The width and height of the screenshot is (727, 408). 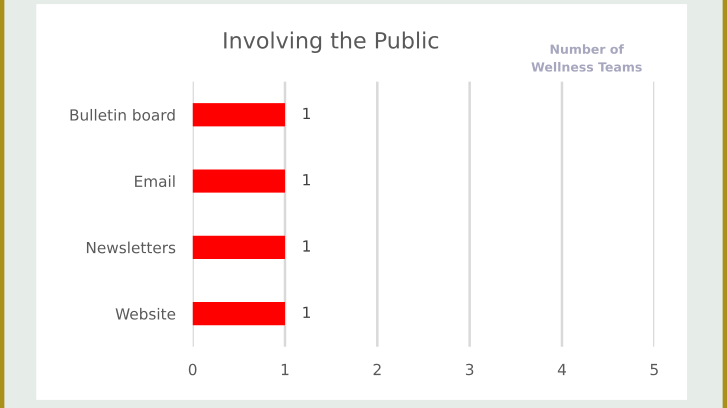 I want to click on y-tick-label: Email, so click(x=155, y=181).